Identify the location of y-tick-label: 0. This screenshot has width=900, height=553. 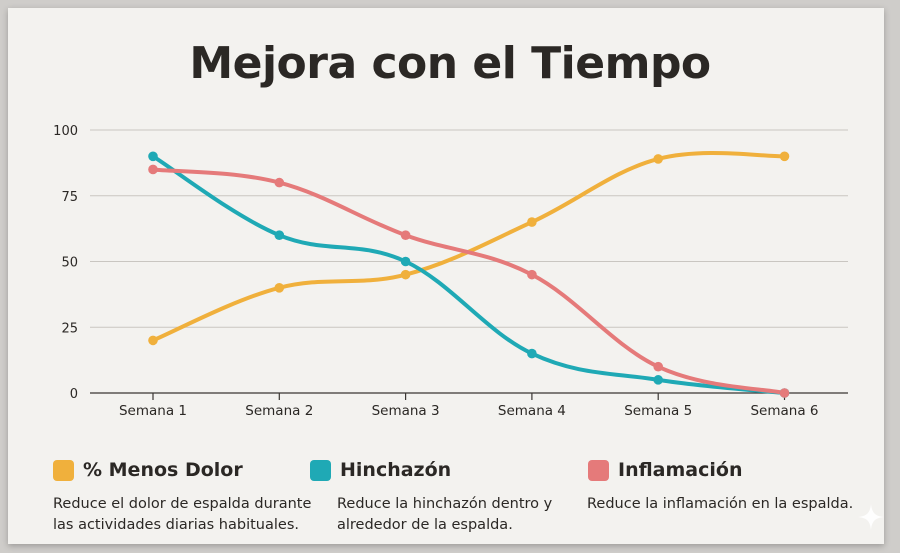
(74, 394).